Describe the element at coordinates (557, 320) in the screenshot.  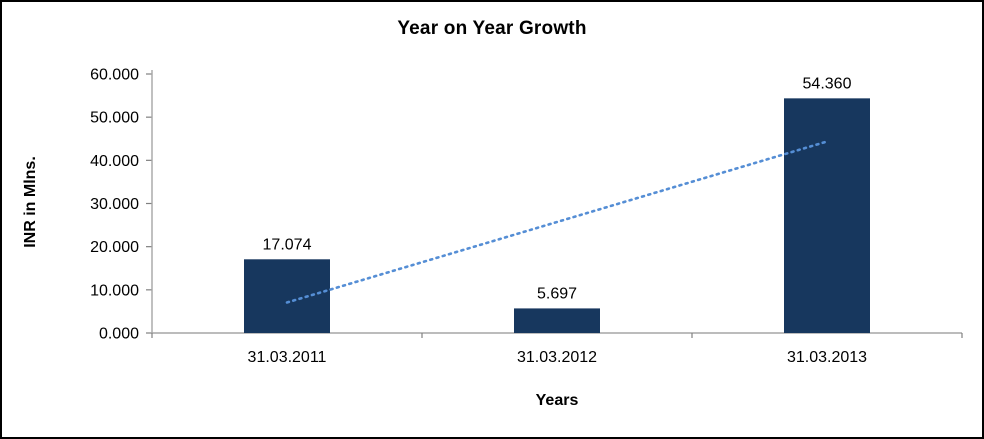
I see `bar-31.03.2012` at that location.